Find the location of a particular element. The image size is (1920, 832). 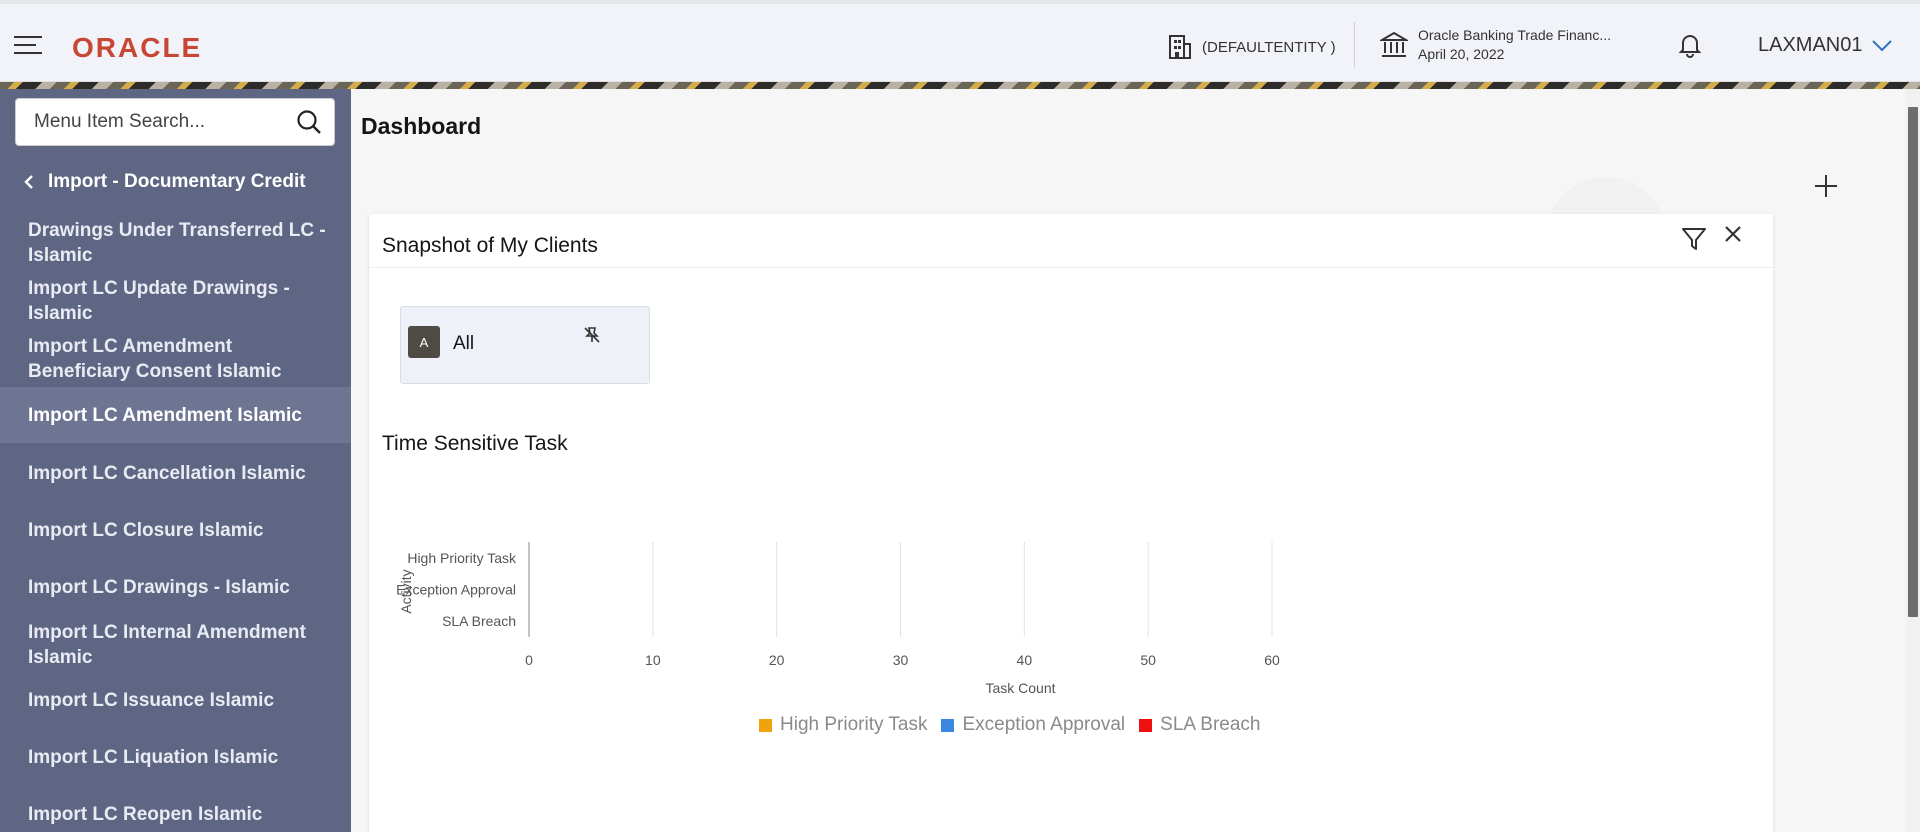

user-menu: LAXMAN01 is located at coordinates (1825, 45).